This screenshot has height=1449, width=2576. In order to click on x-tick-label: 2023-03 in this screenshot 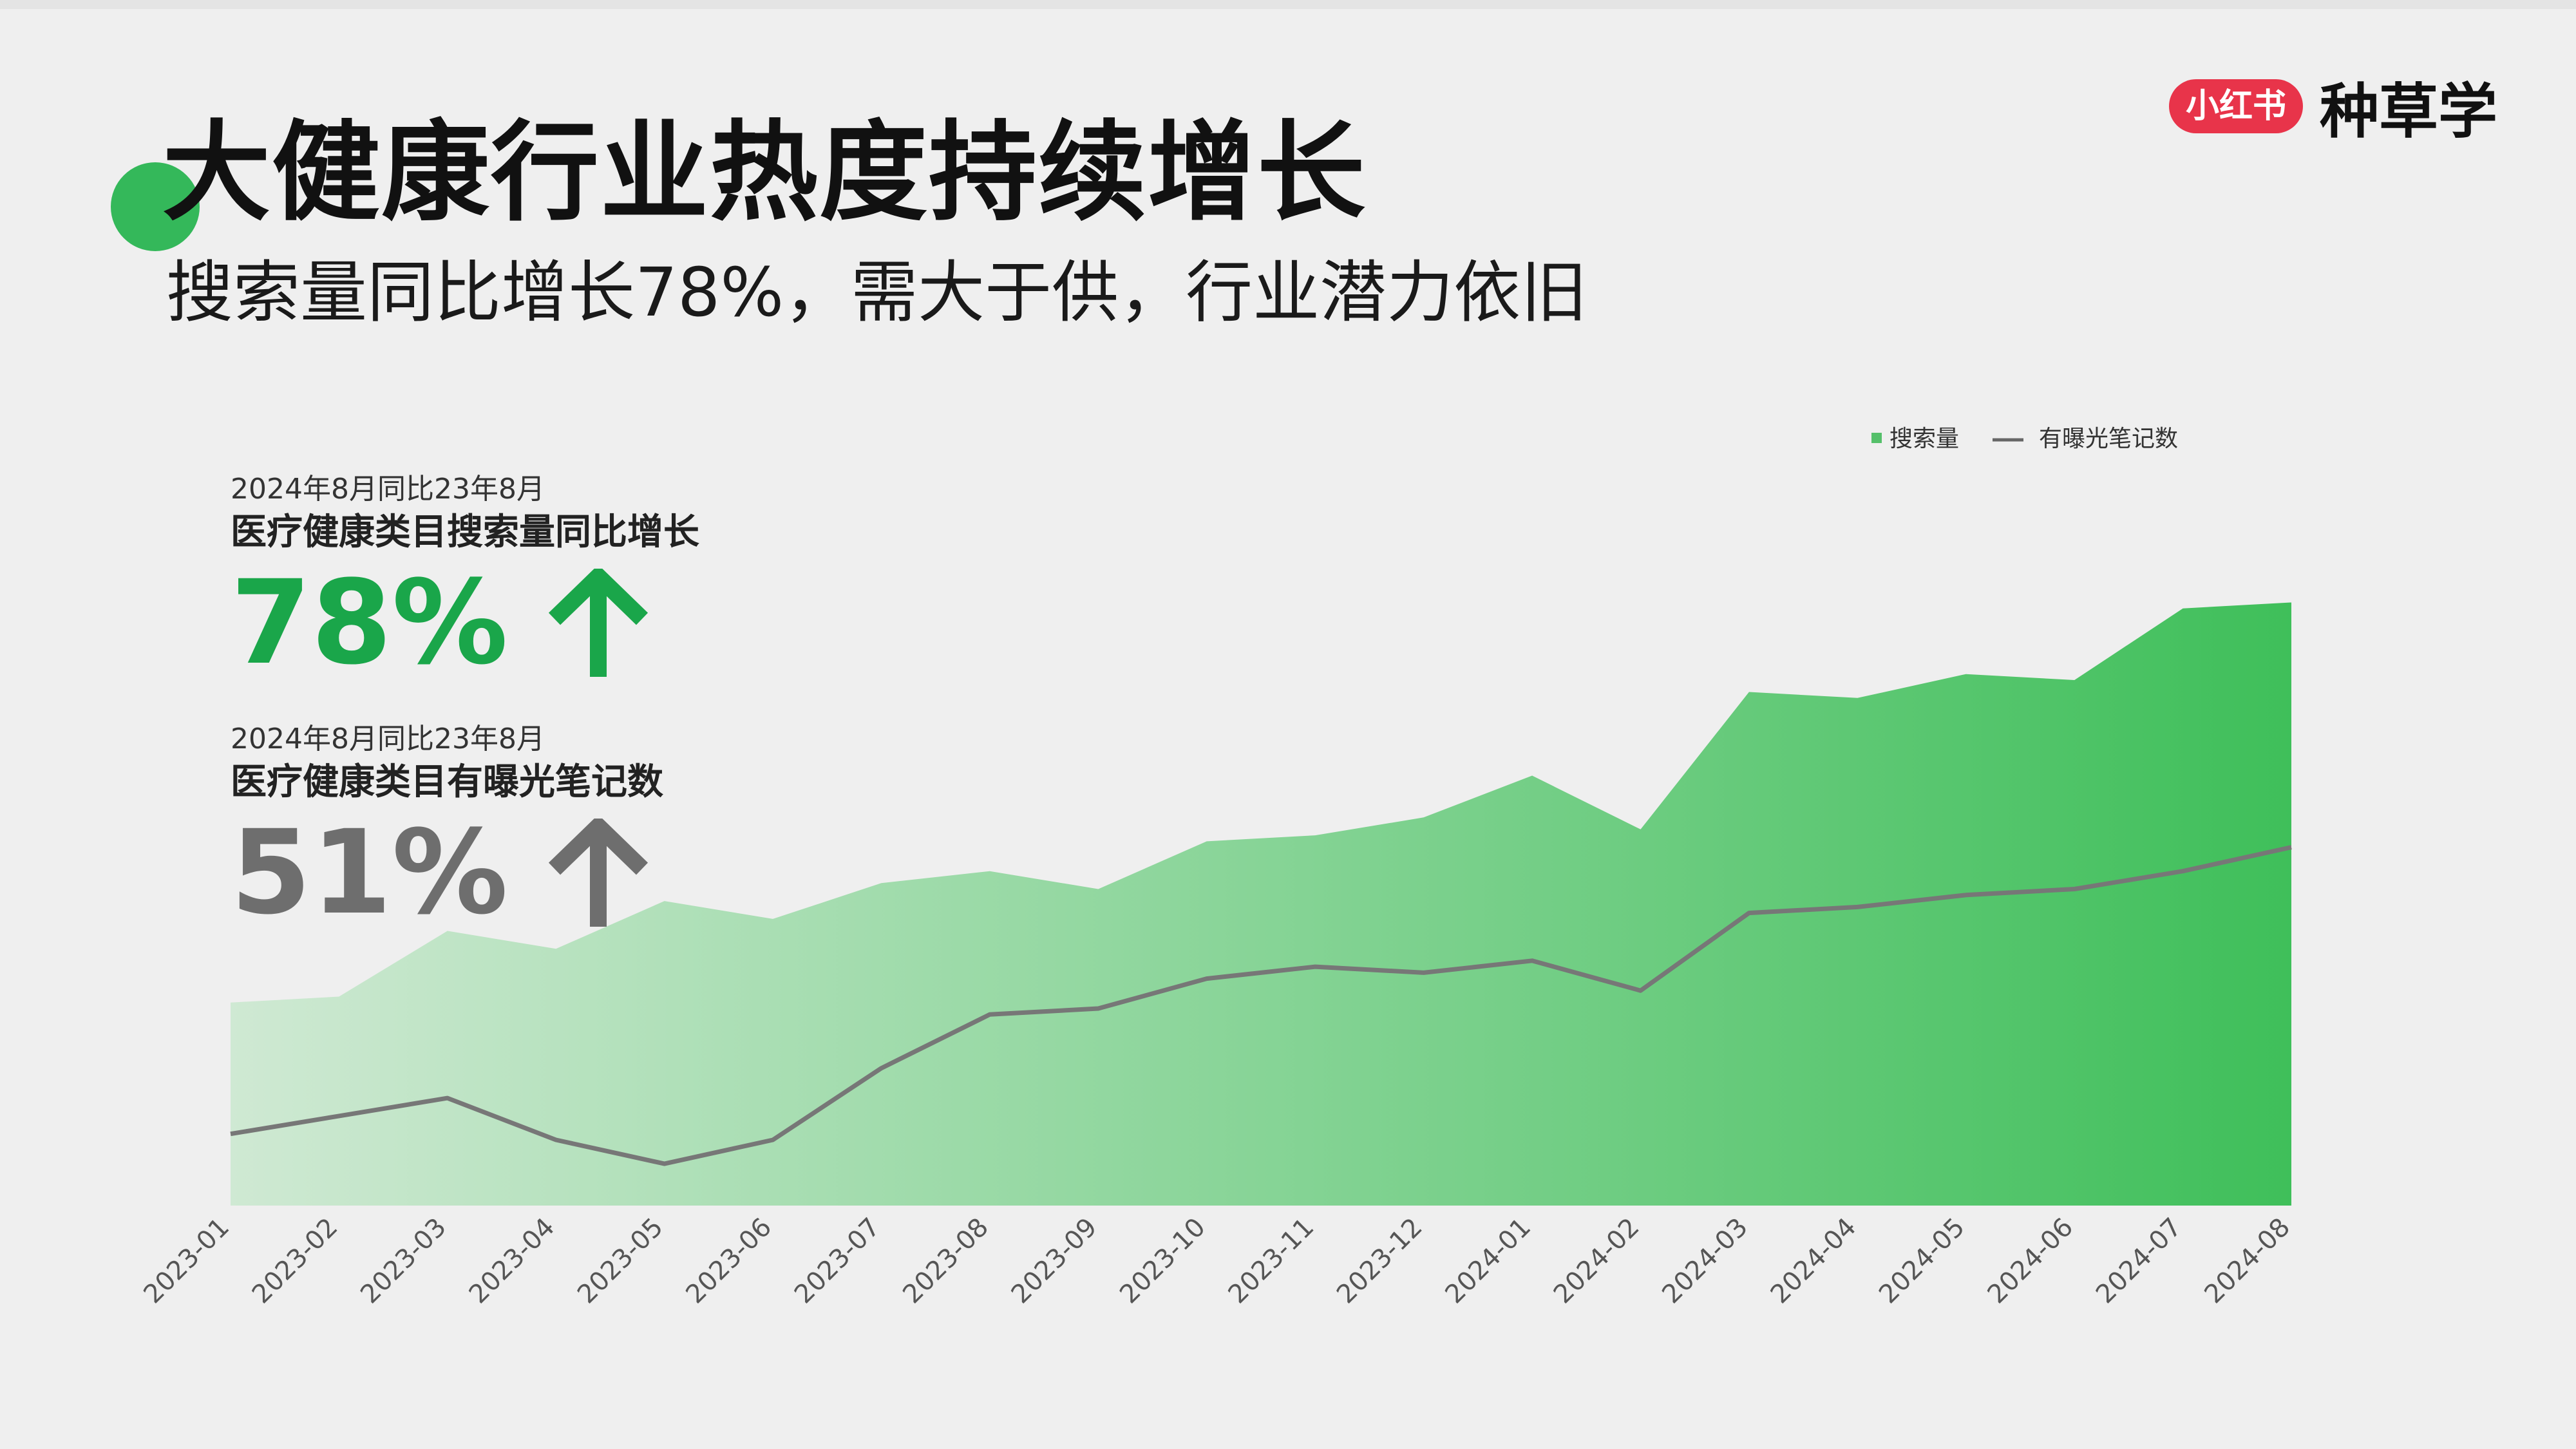, I will do `click(403, 1261)`.